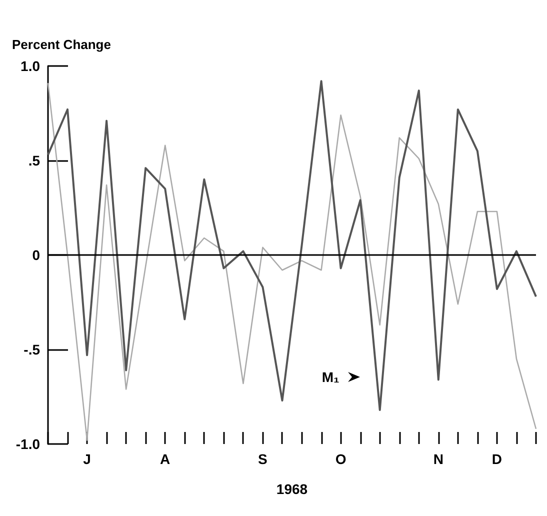  I want to click on text: M₁, so click(331, 376).